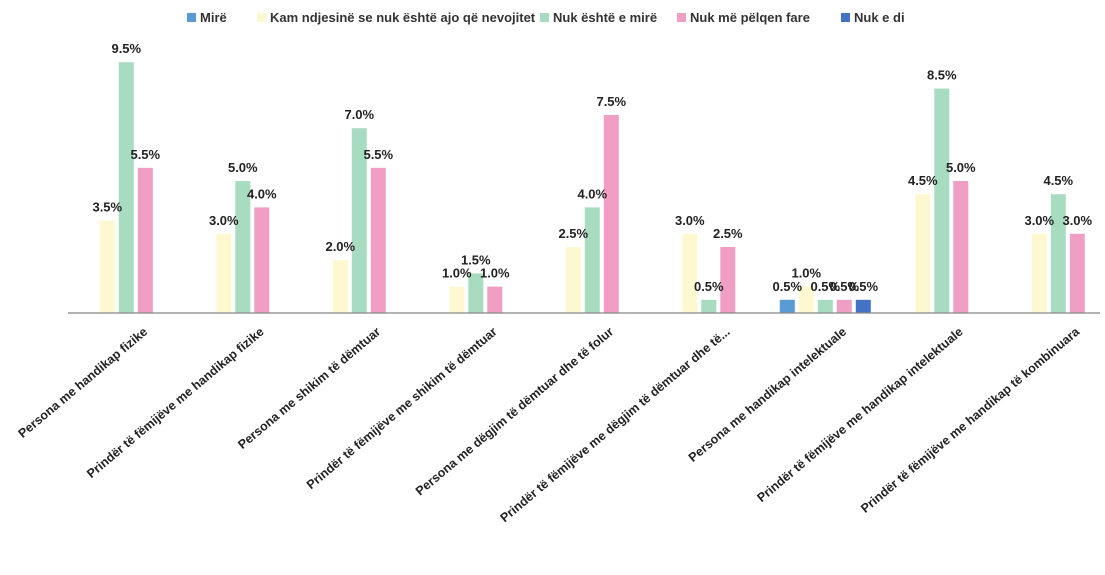 The width and height of the screenshot is (1105, 575). Describe the element at coordinates (863, 306) in the screenshot. I see `bar-c6-s4` at that location.